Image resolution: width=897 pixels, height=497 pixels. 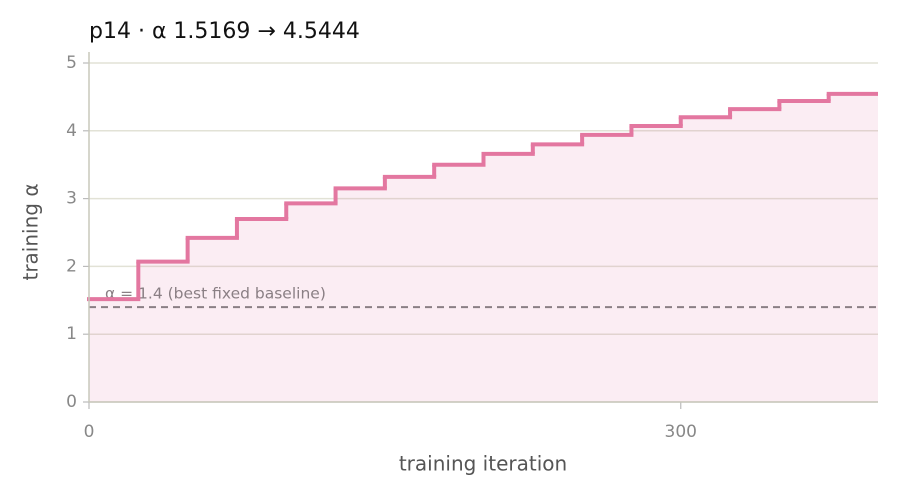 I want to click on y-tick-label: 1, so click(x=71, y=334).